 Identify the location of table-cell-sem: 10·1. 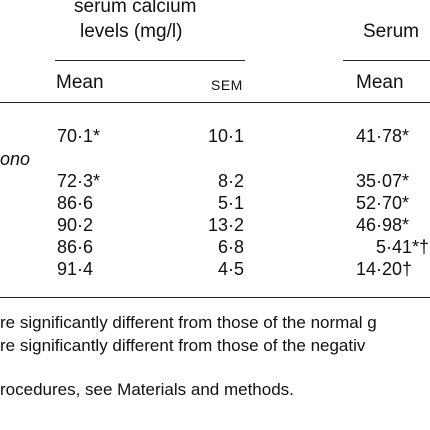
(225, 136).